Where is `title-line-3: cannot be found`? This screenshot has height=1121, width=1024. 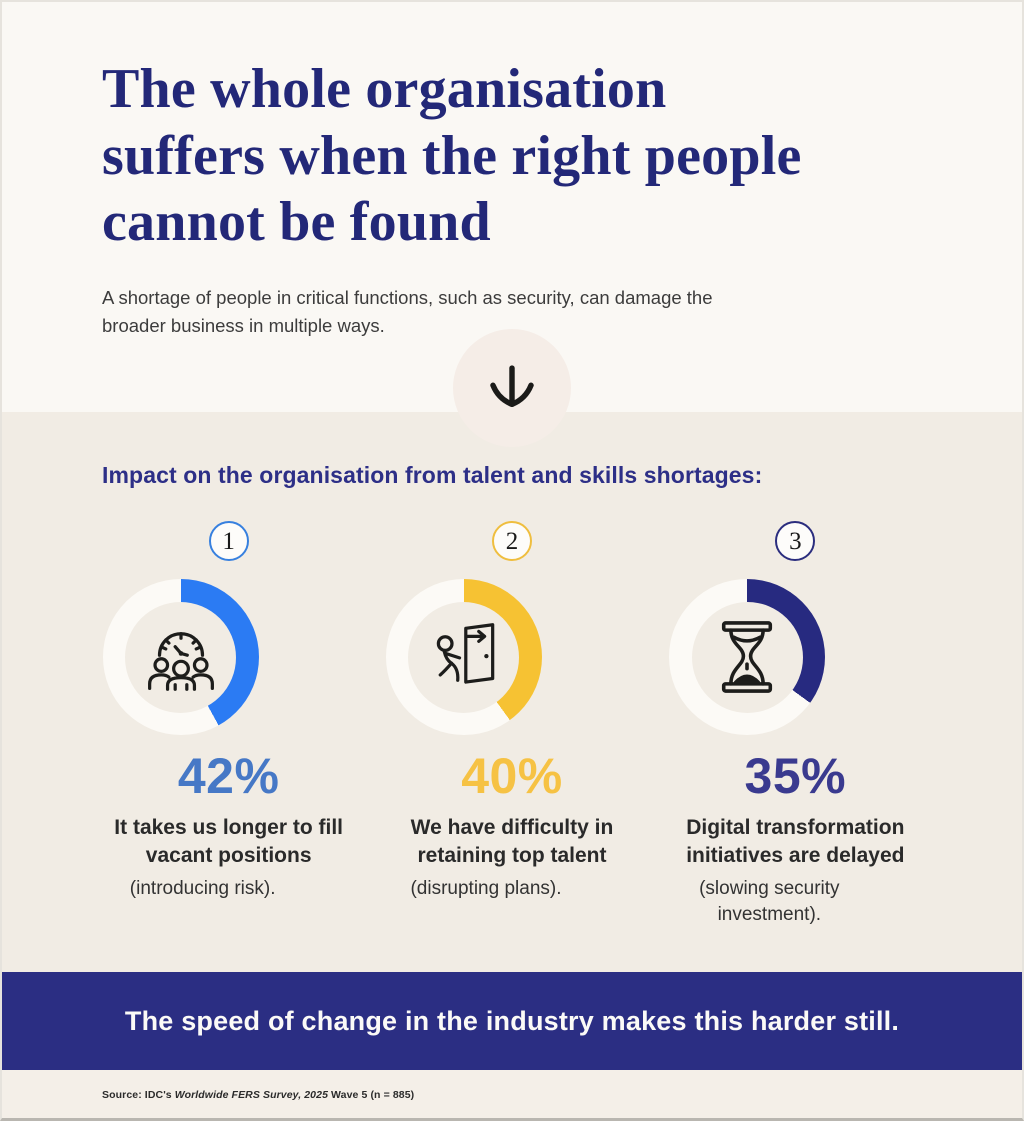 title-line-3: cannot be found is located at coordinates (296, 222).